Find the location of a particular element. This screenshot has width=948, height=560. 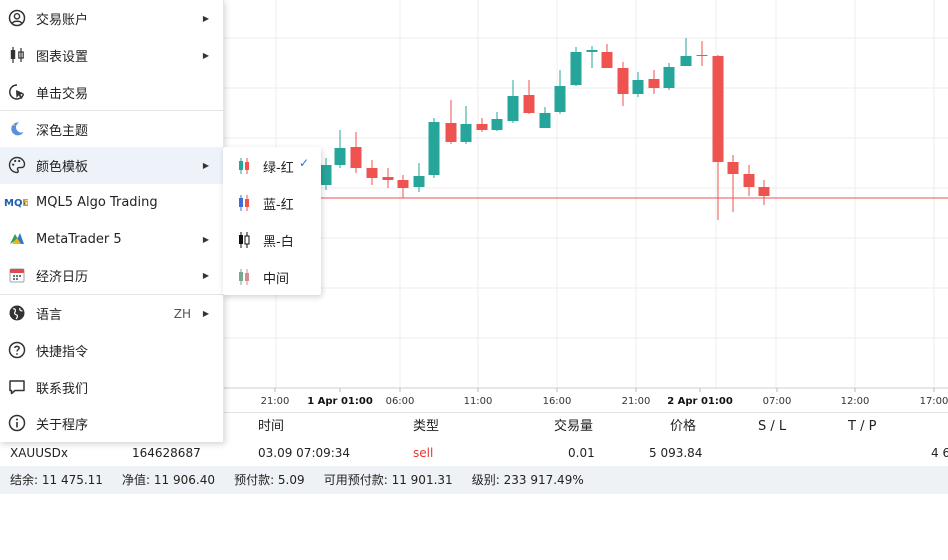

svg-text: MQL is located at coordinates (16, 203).